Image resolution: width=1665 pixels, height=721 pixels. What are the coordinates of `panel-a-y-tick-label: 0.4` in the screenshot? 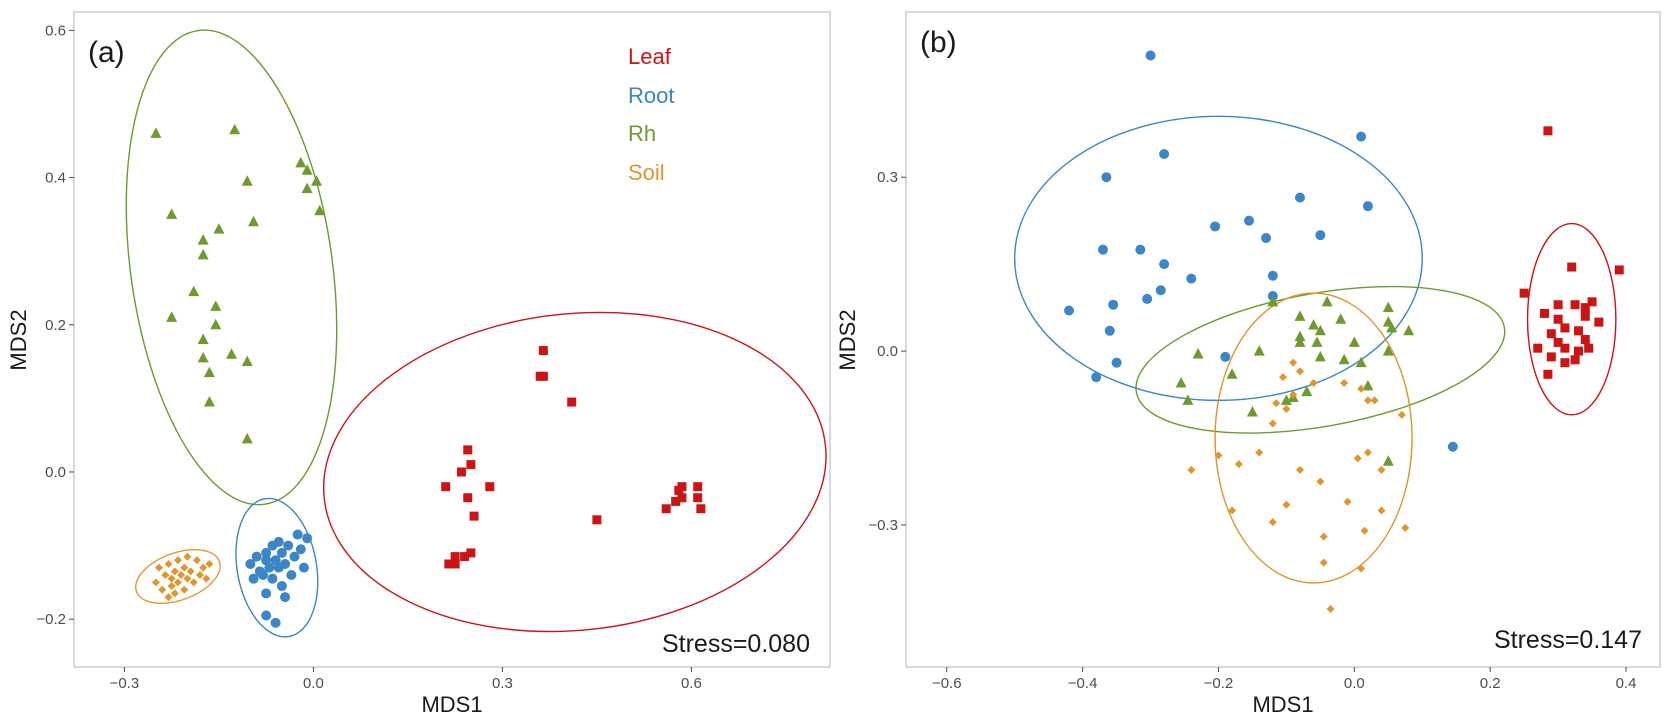 It's located at (55, 178).